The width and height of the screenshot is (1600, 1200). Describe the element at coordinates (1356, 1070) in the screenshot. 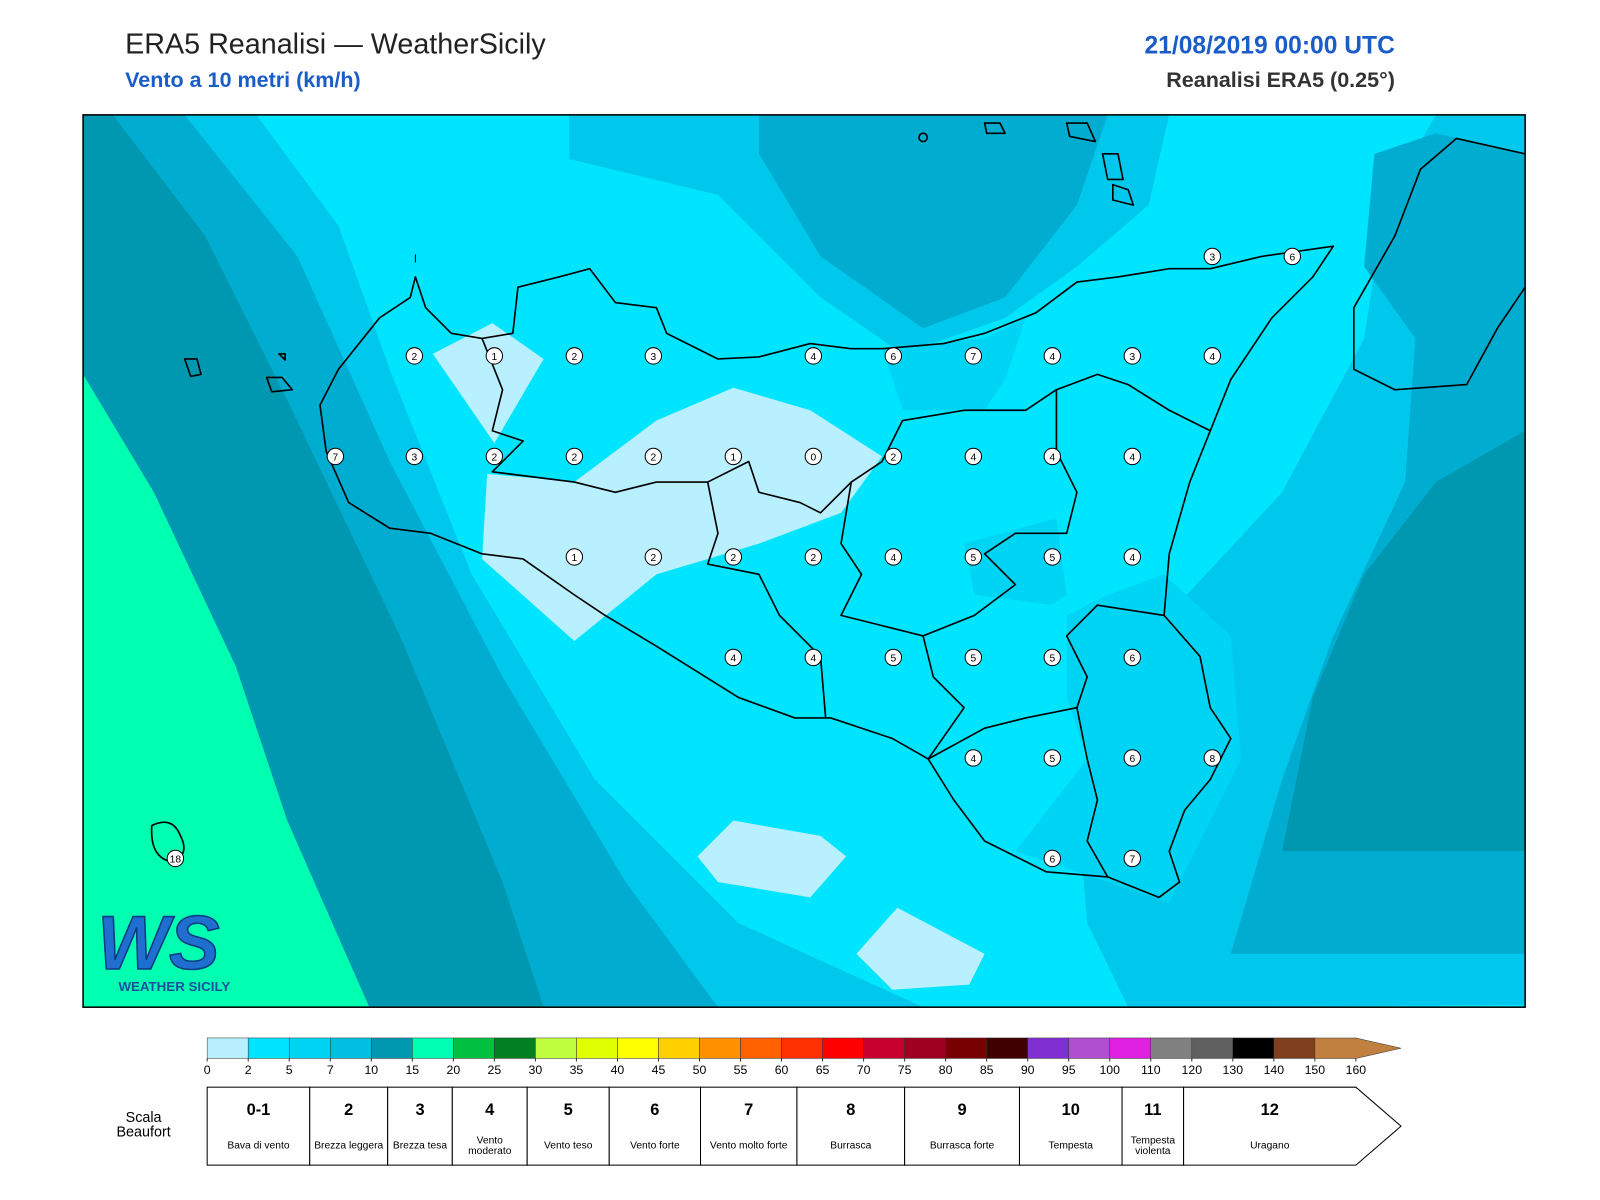

I see `colorbar-tick-label: 160` at that location.